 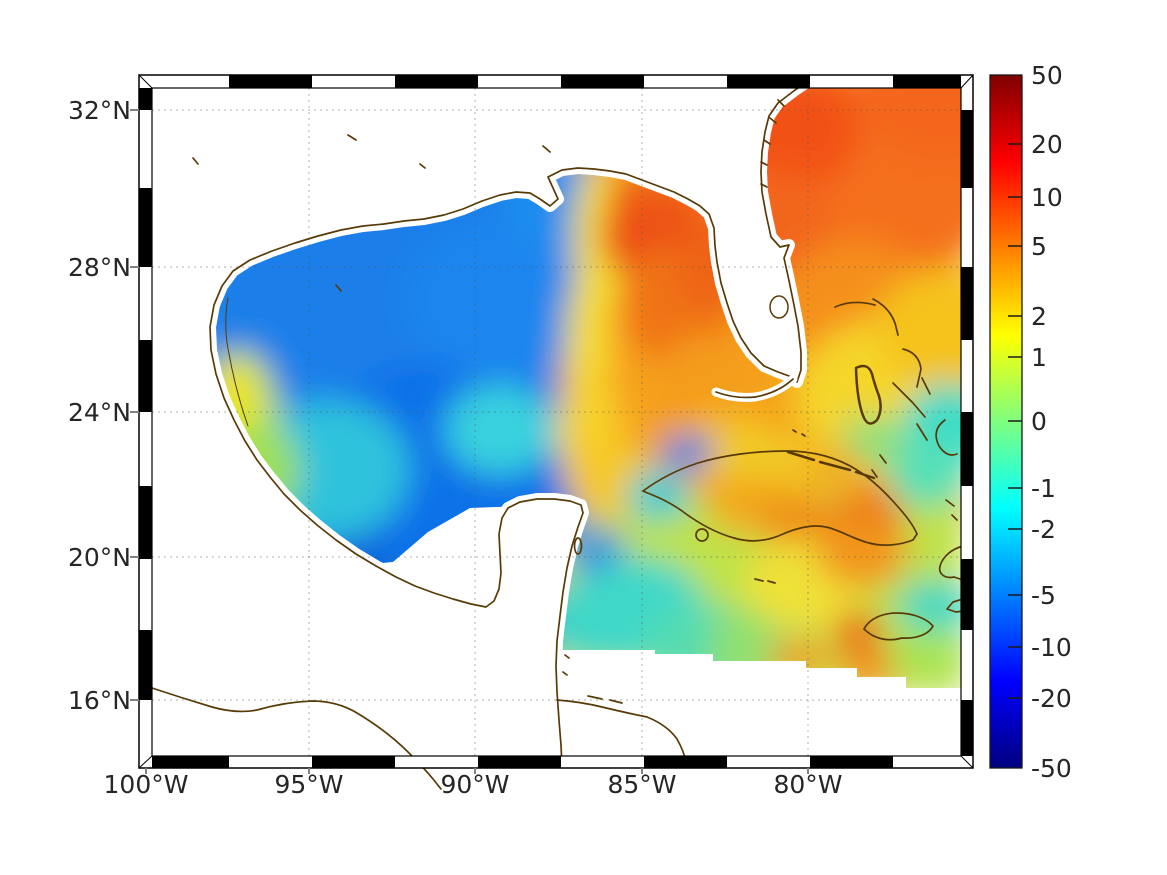 What do you see at coordinates (702, 535) in the screenshot?
I see `coastline-isla-juventud` at bounding box center [702, 535].